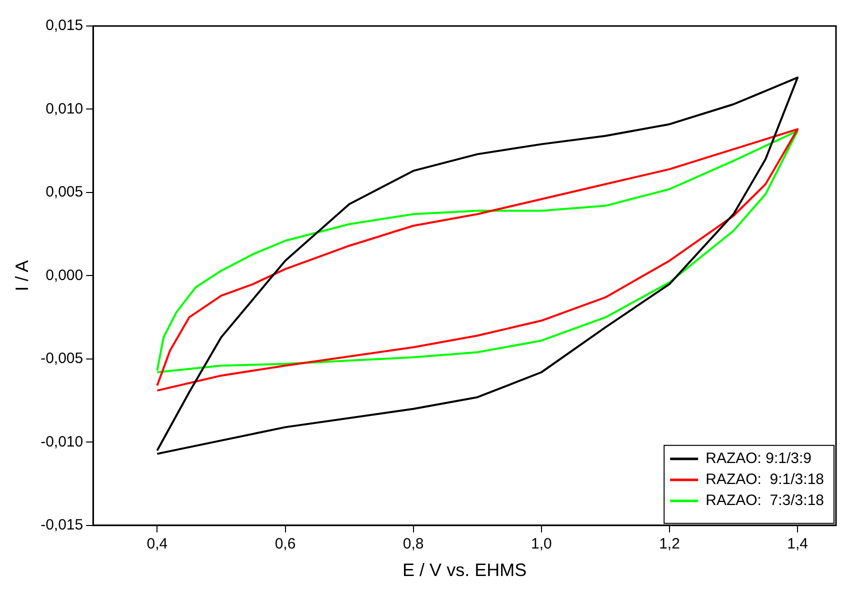 The height and width of the screenshot is (594, 850). I want to click on y-tick-label: 0,010, so click(65, 109).